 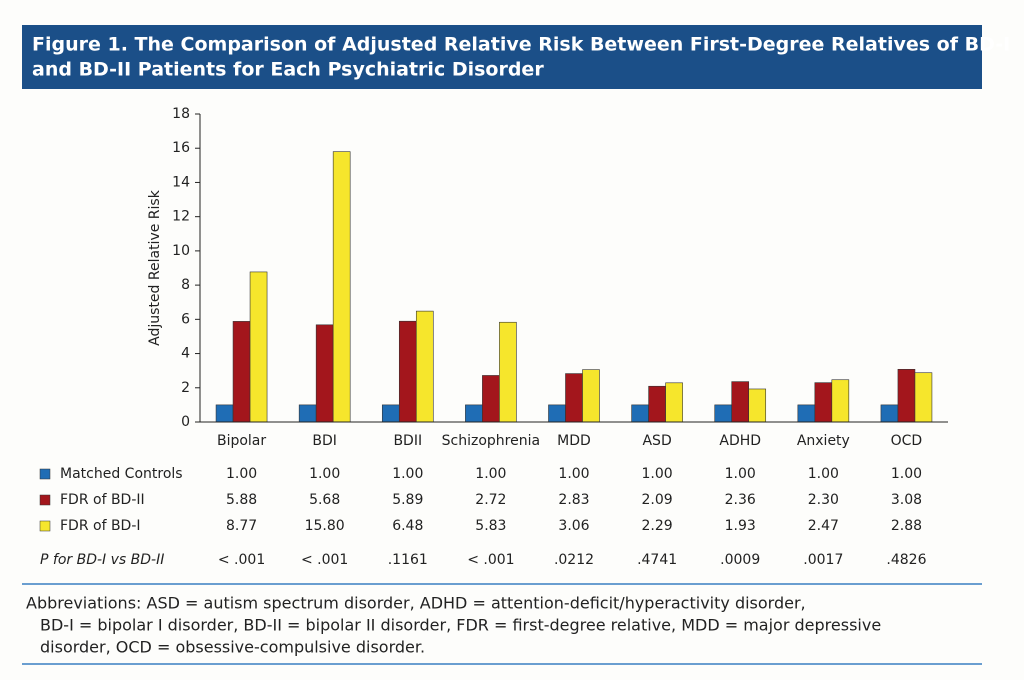 I want to click on y-tick-label: 14, so click(x=181, y=182).